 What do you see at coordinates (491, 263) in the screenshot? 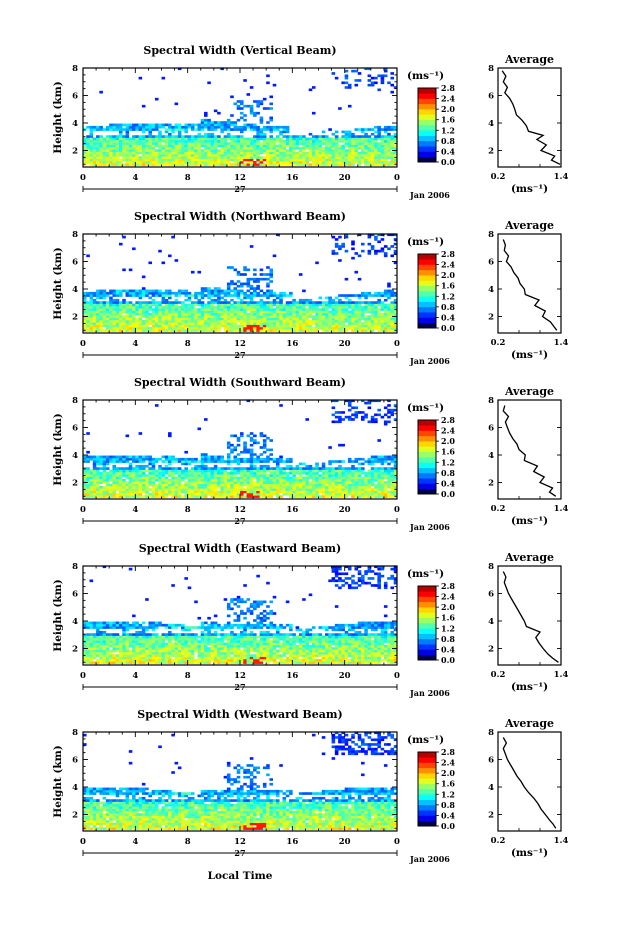
I see `profile-y-tick-label: 6` at bounding box center [491, 263].